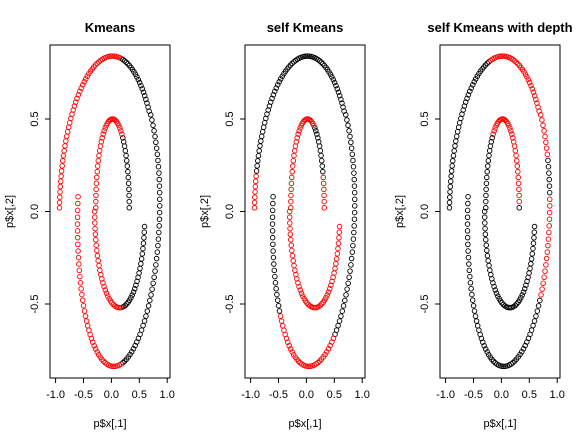 Image resolution: width=586 pixels, height=442 pixels. What do you see at coordinates (499, 424) in the screenshot?
I see `x-axis-label: p$x[,1]` at bounding box center [499, 424].